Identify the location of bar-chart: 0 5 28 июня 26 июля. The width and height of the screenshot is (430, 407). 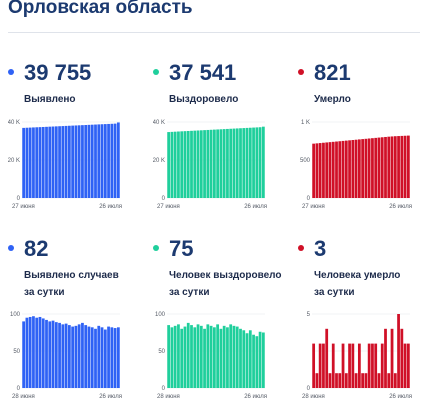
(357, 356).